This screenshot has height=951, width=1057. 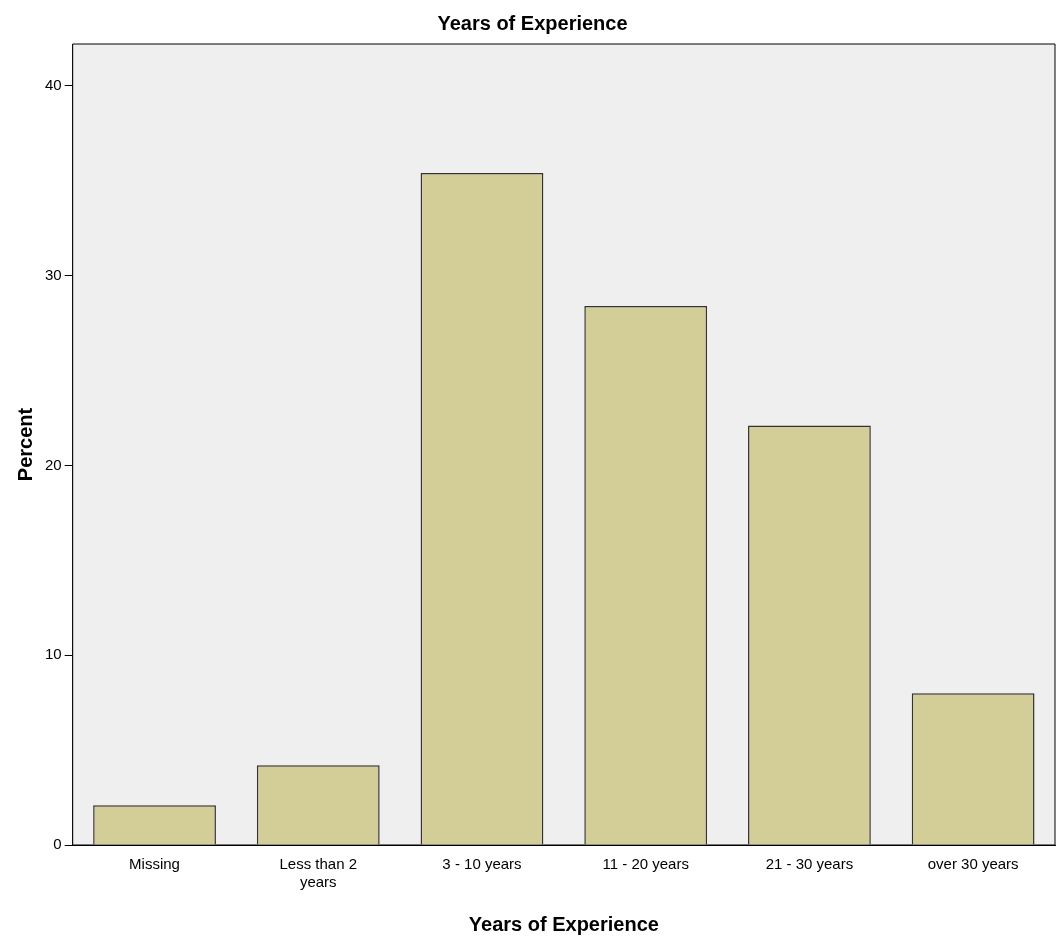 What do you see at coordinates (53, 274) in the screenshot?
I see `y-tick-label: 30` at bounding box center [53, 274].